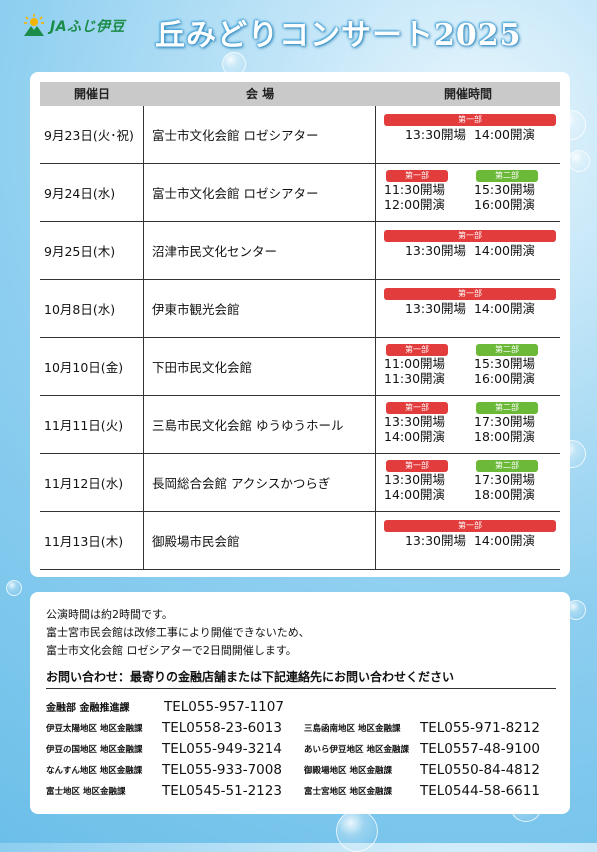 The image size is (597, 852). Describe the element at coordinates (178, 632) in the screenshot. I see `note-line: 富士宮市民会館は改修工事により開催できないため、` at that location.